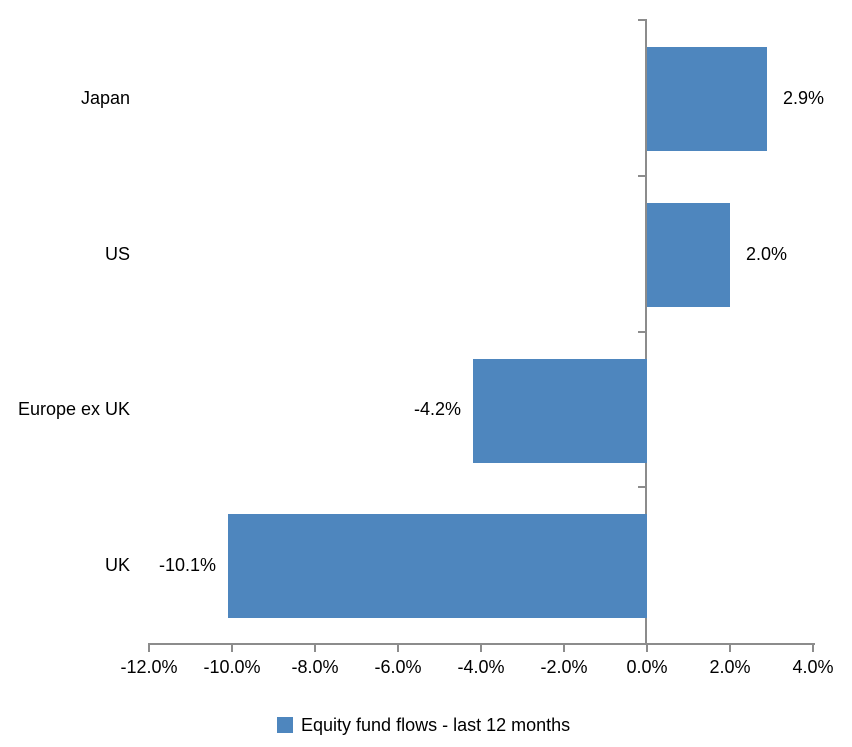 This screenshot has width=852, height=747. What do you see at coordinates (117, 565) in the screenshot?
I see `category-label-uk: UK` at bounding box center [117, 565].